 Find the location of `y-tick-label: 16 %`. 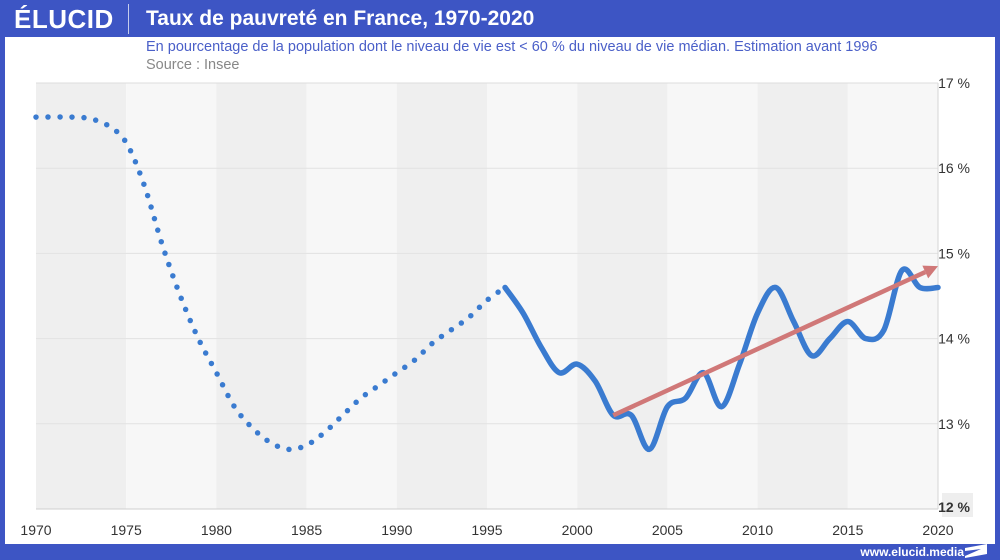

y-tick-label: 16 % is located at coordinates (954, 168).